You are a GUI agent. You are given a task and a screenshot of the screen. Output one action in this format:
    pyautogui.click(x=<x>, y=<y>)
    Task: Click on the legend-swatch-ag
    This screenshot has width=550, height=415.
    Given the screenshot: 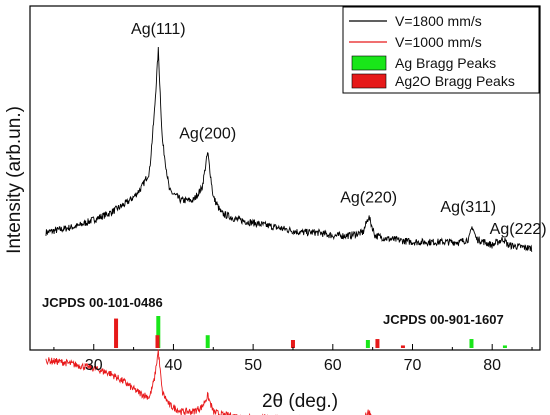 What is the action you would take?
    pyautogui.click(x=369, y=63)
    